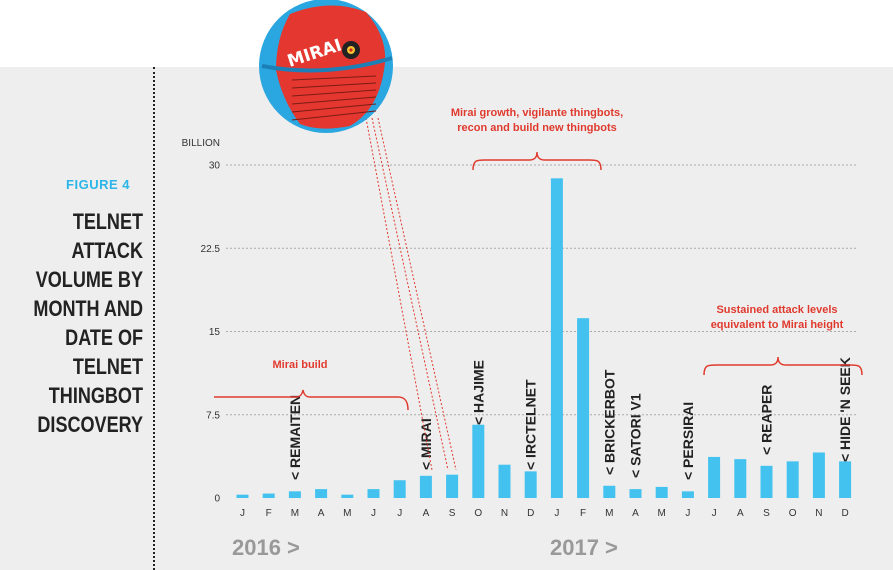 The image size is (893, 570). I want to click on y-unit-label: BILLION, so click(201, 143).